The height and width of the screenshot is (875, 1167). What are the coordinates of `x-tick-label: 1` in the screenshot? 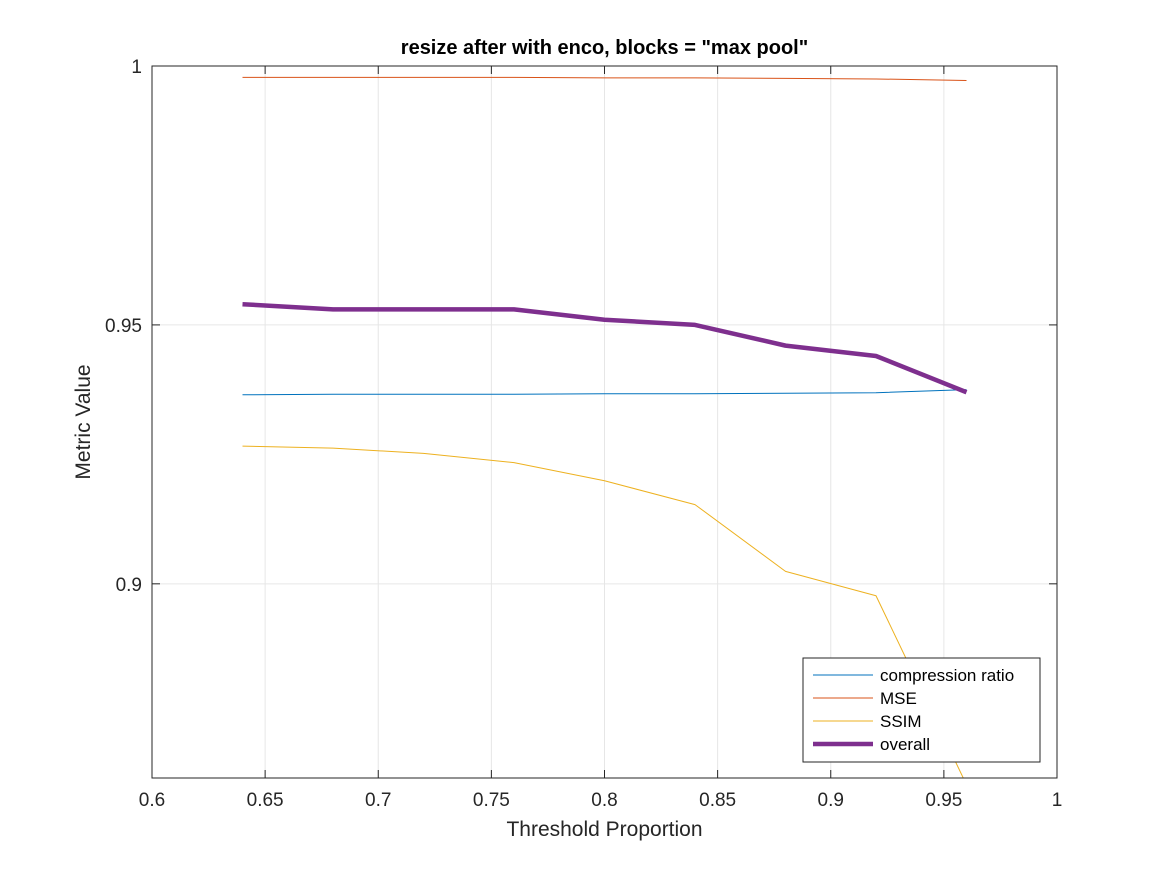 It's located at (1057, 800).